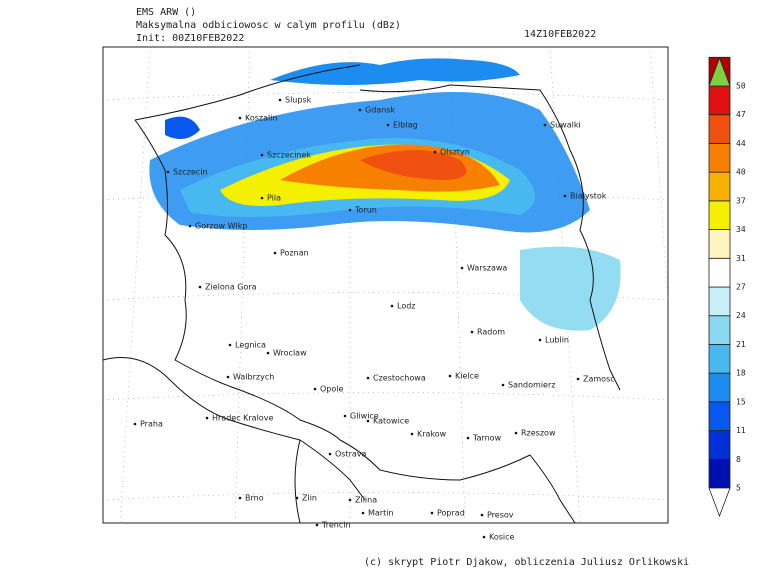  What do you see at coordinates (741, 200) in the screenshot?
I see `colorbar-label: 37` at bounding box center [741, 200].